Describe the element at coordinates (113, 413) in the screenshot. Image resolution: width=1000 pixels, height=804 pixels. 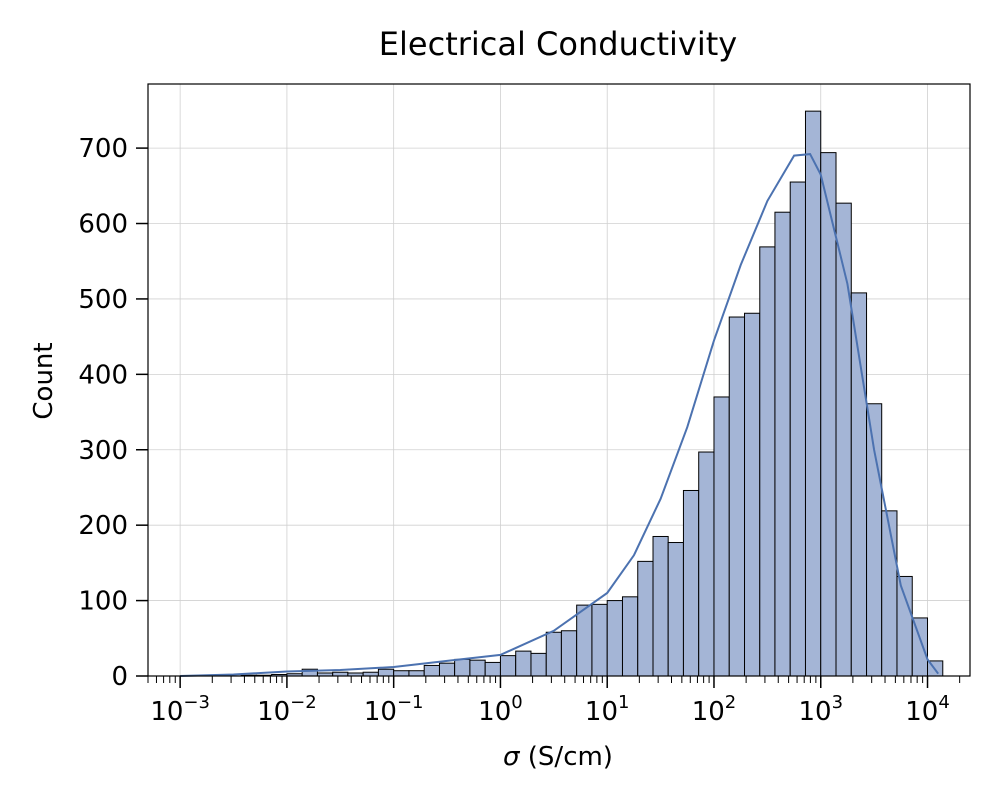
I see `y-axis: 0 100 200 300 400 500 600 700` at that location.